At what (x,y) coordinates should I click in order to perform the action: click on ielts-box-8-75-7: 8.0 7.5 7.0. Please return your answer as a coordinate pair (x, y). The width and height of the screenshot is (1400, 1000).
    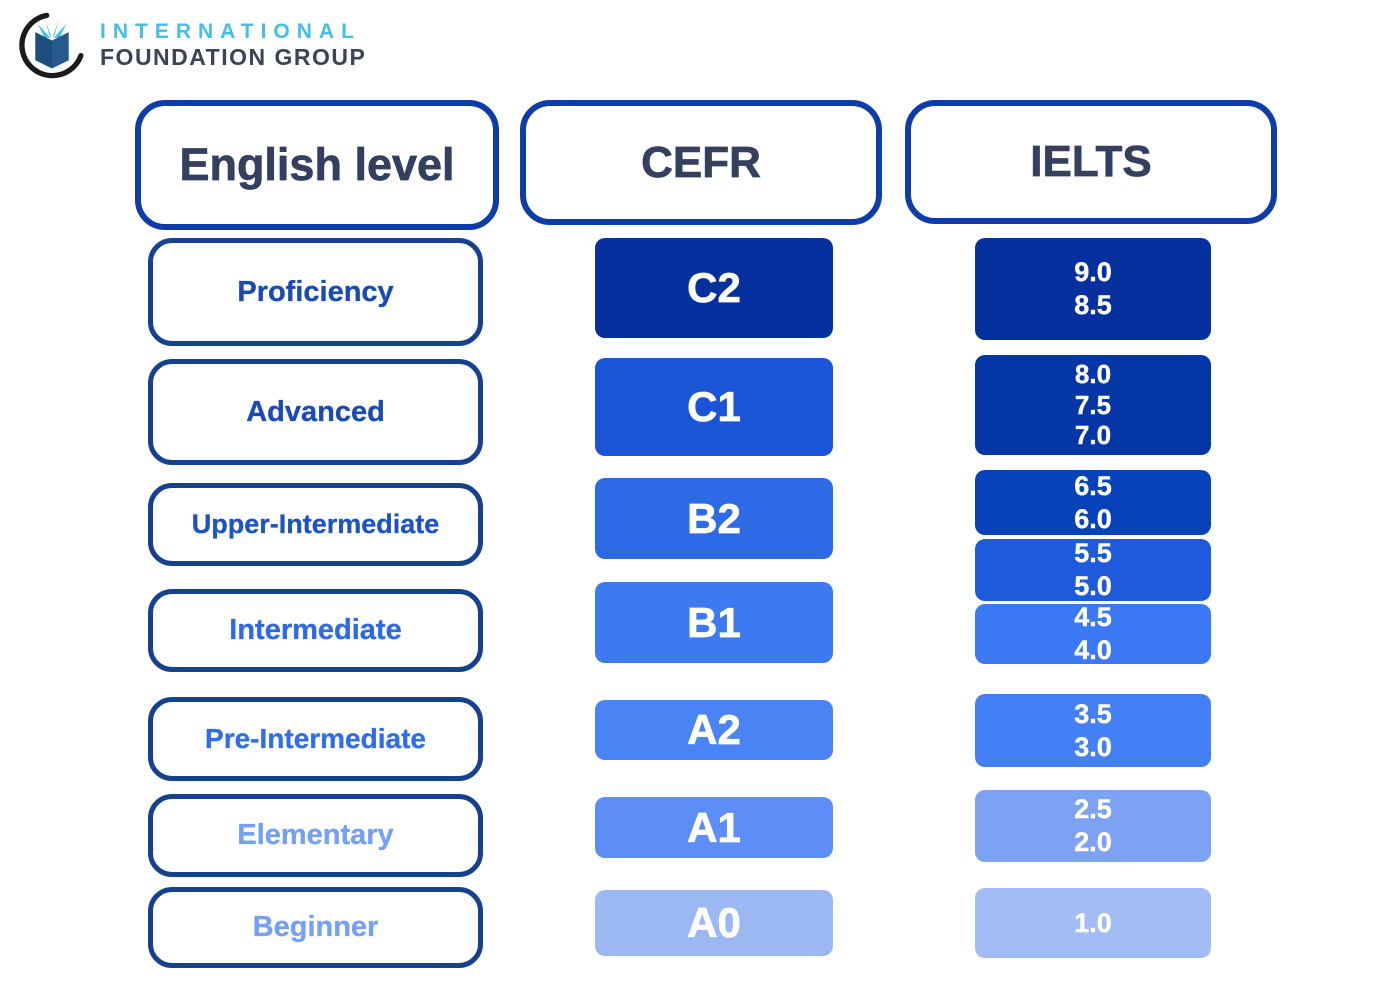
    Looking at the image, I should click on (1093, 405).